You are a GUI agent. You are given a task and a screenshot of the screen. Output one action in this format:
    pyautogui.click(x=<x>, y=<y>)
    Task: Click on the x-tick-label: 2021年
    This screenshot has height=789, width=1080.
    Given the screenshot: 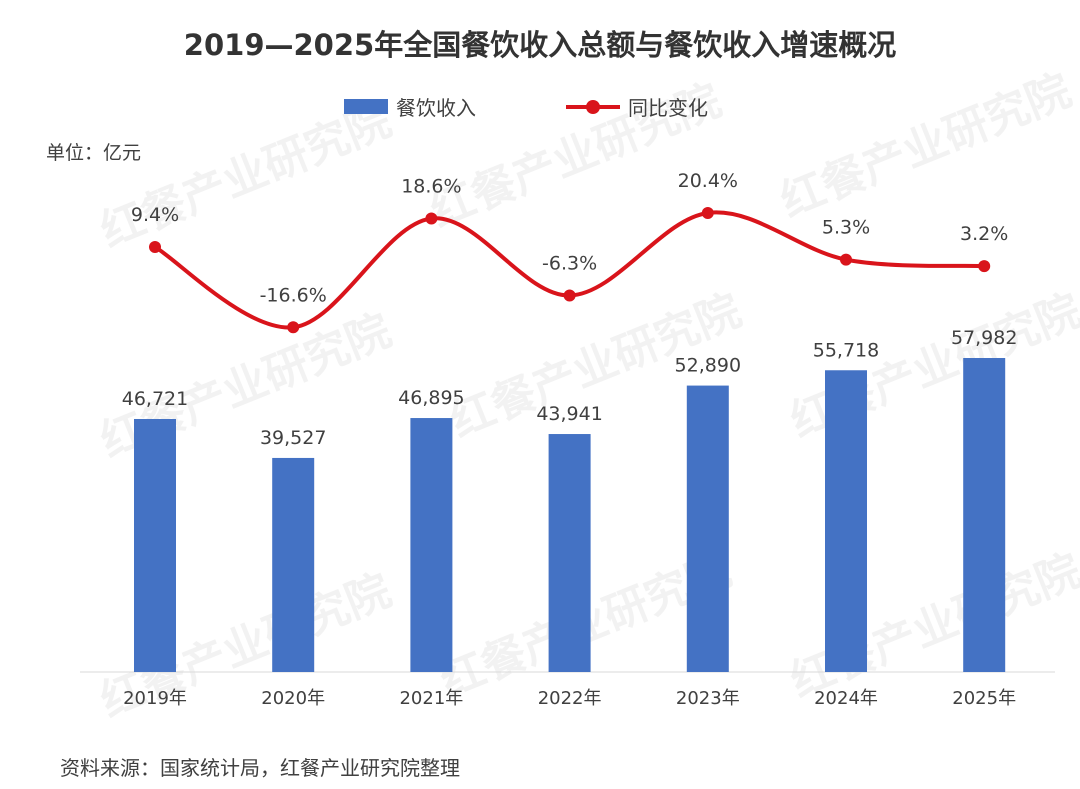 What is the action you would take?
    pyautogui.click(x=431, y=698)
    